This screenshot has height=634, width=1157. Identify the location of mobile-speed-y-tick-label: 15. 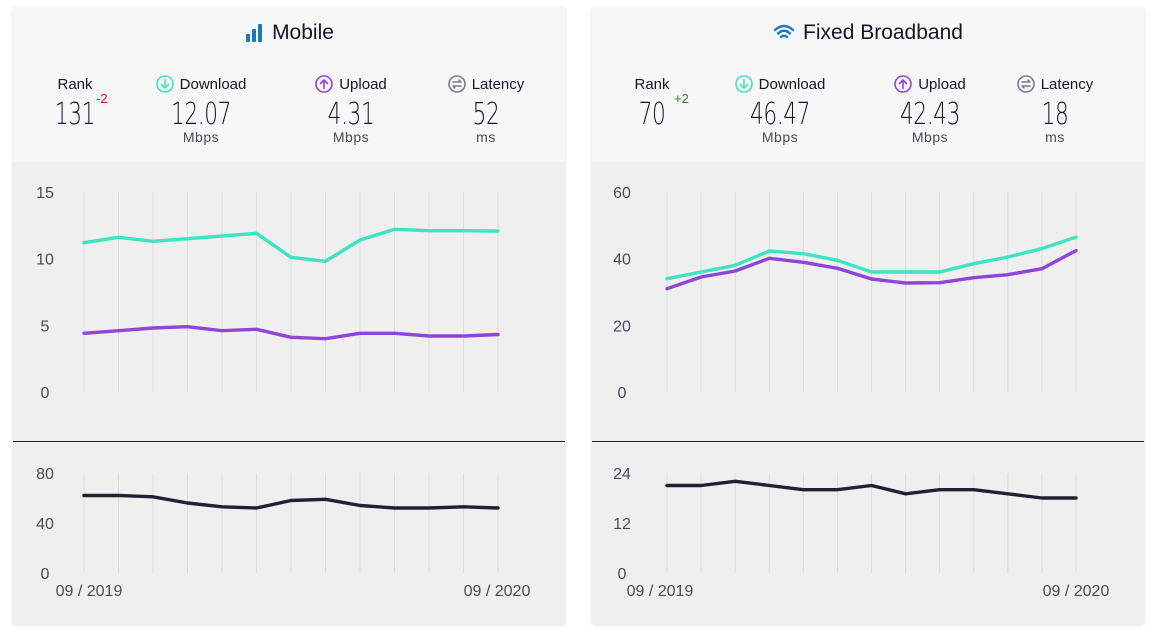
(45, 193).